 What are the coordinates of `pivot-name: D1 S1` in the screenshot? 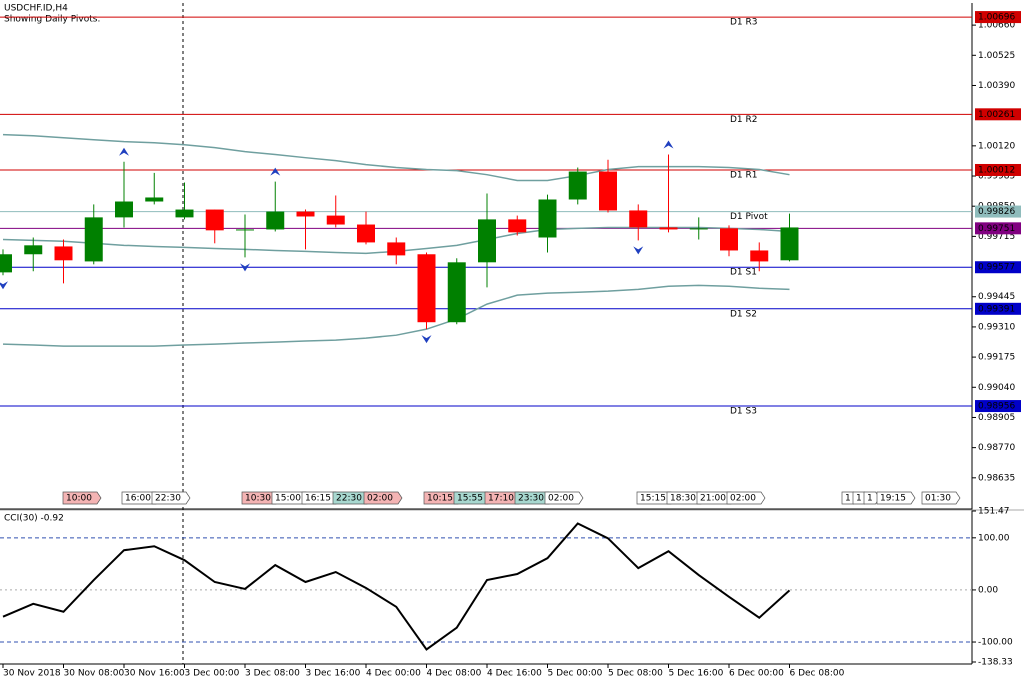 It's located at (743, 273).